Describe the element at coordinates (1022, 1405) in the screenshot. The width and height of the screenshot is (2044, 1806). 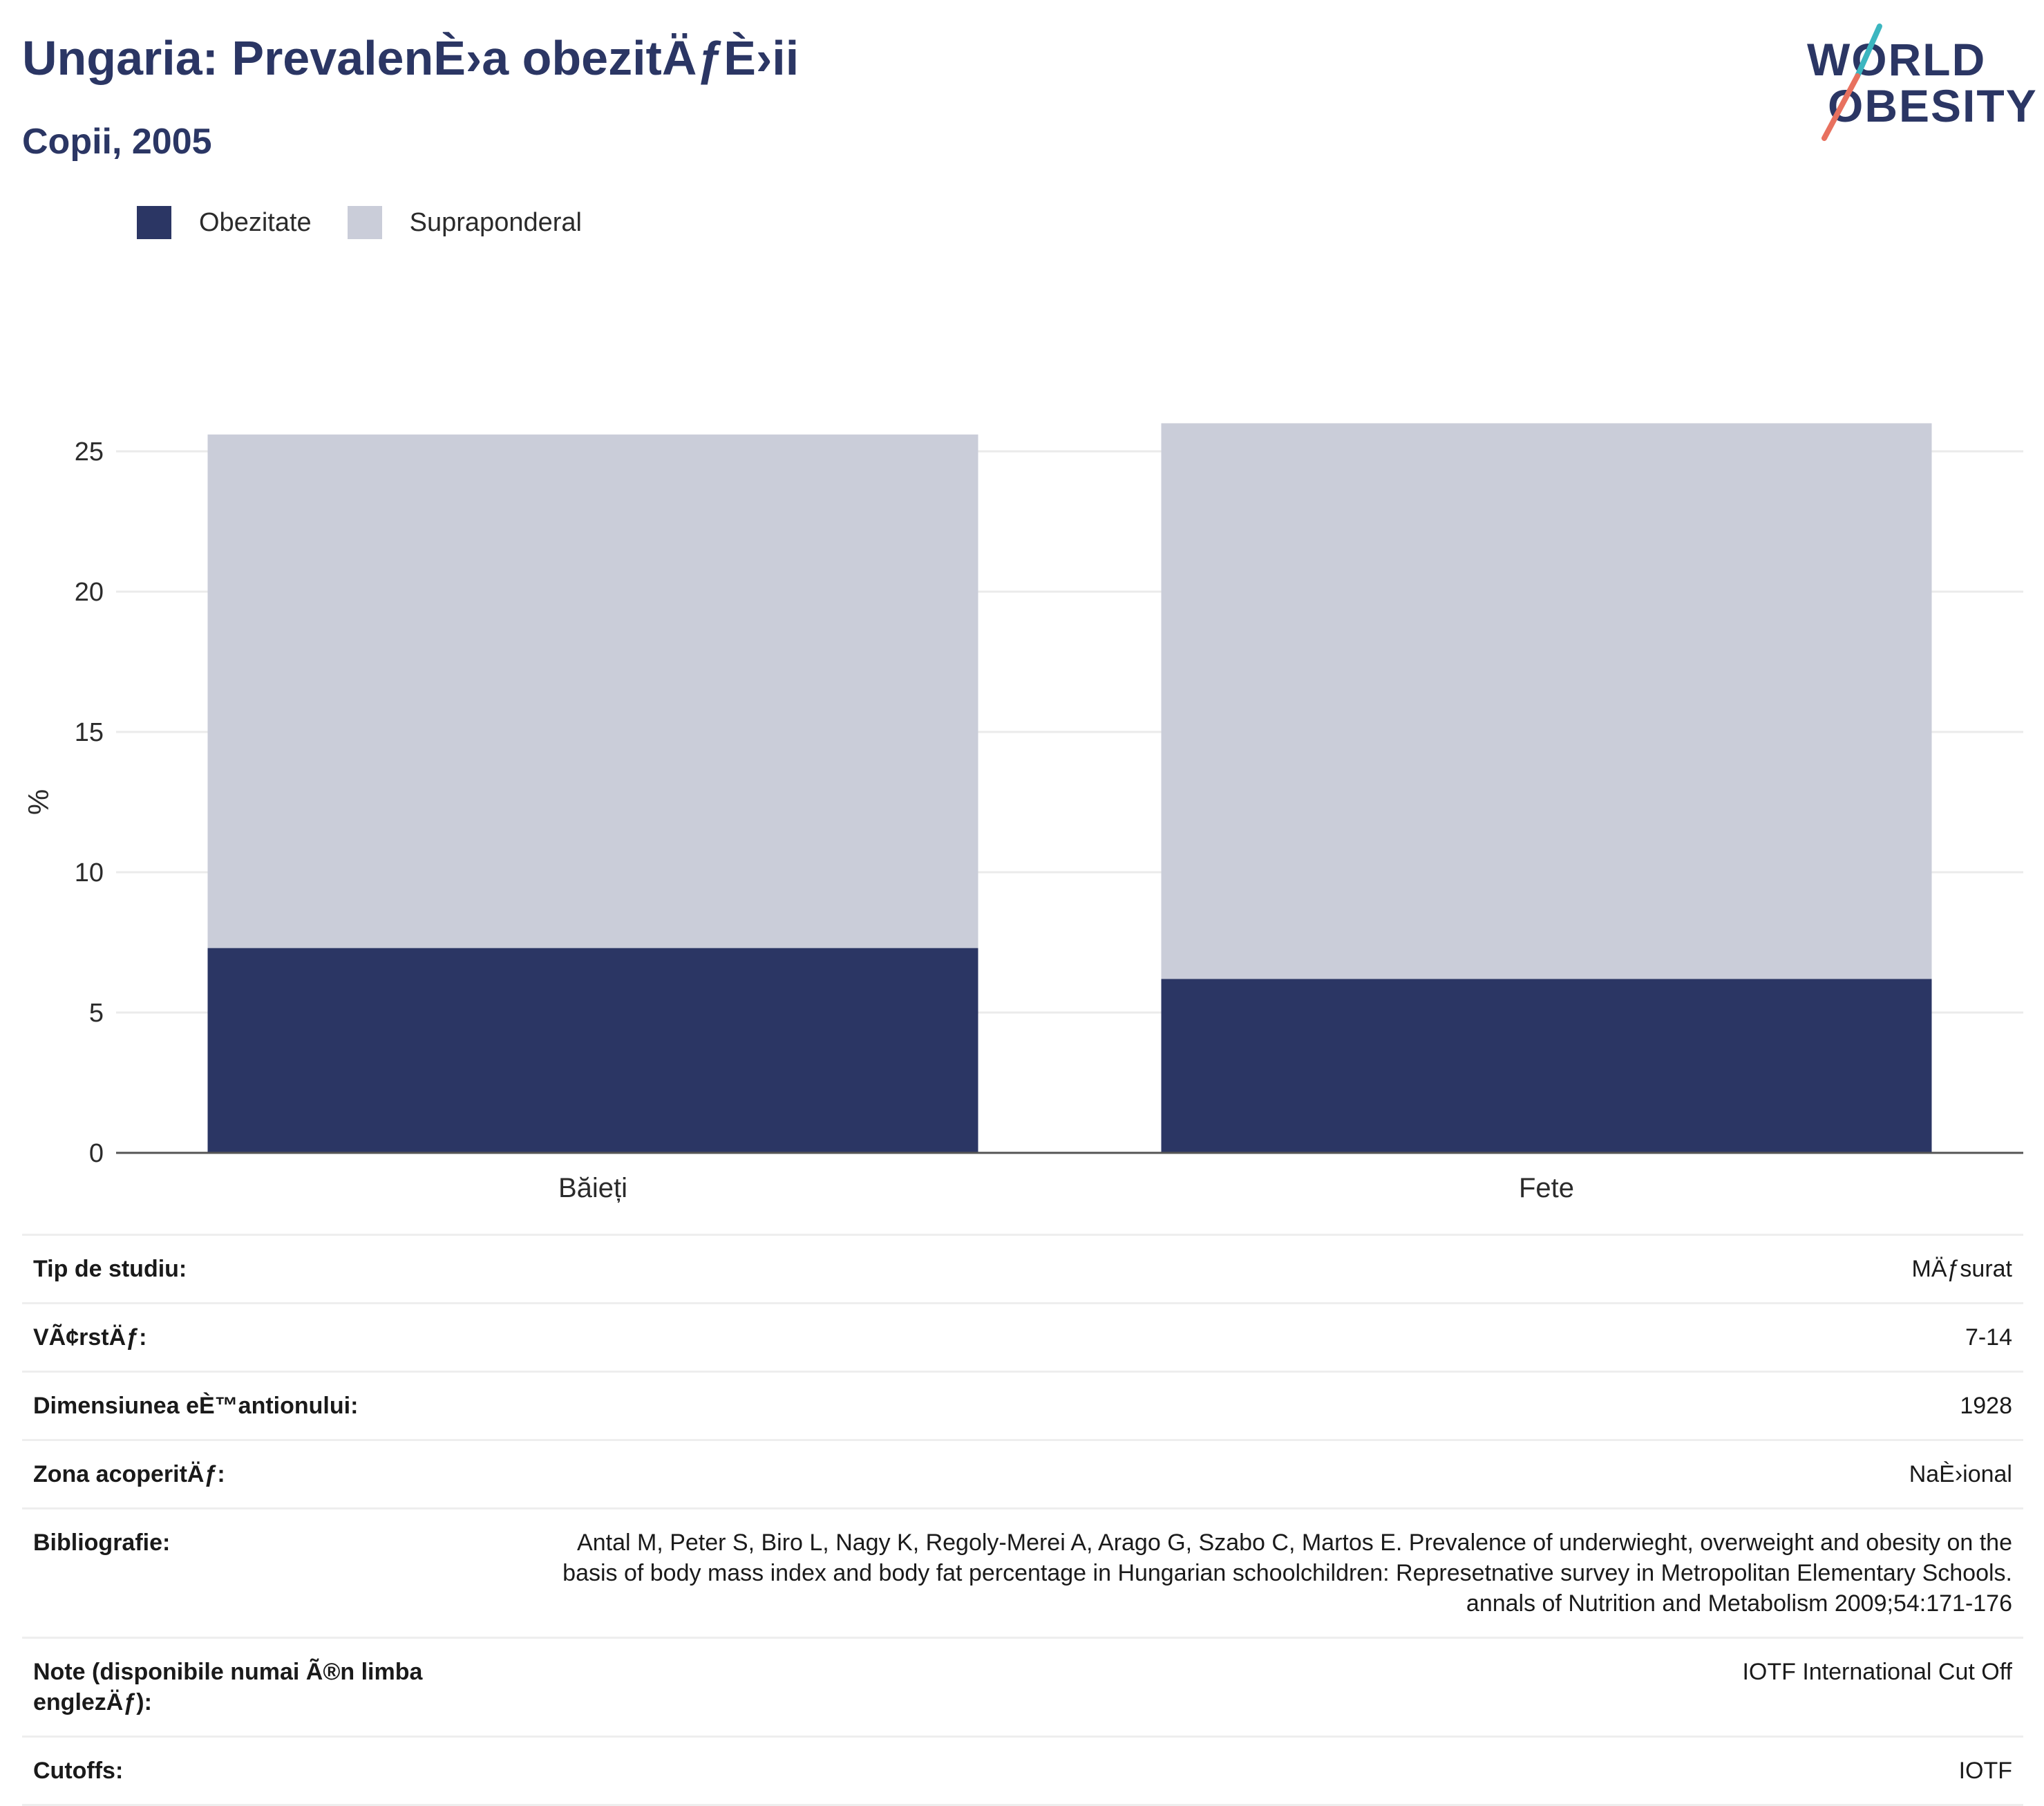
I see `details-row-dimensiune: Dimensiunea eÈ™antionului: 1928` at that location.